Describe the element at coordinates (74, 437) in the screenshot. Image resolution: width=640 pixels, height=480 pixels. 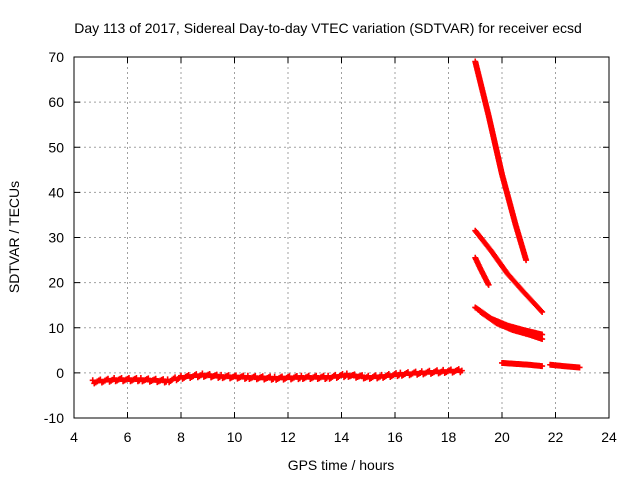
I see `x-tick-label: 4` at that location.